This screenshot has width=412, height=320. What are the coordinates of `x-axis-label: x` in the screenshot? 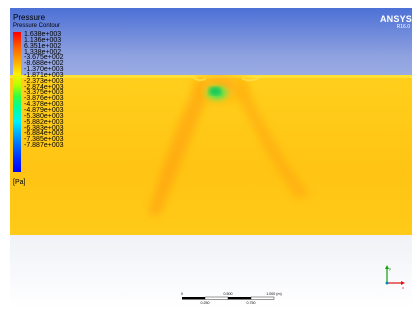 It's located at (403, 287).